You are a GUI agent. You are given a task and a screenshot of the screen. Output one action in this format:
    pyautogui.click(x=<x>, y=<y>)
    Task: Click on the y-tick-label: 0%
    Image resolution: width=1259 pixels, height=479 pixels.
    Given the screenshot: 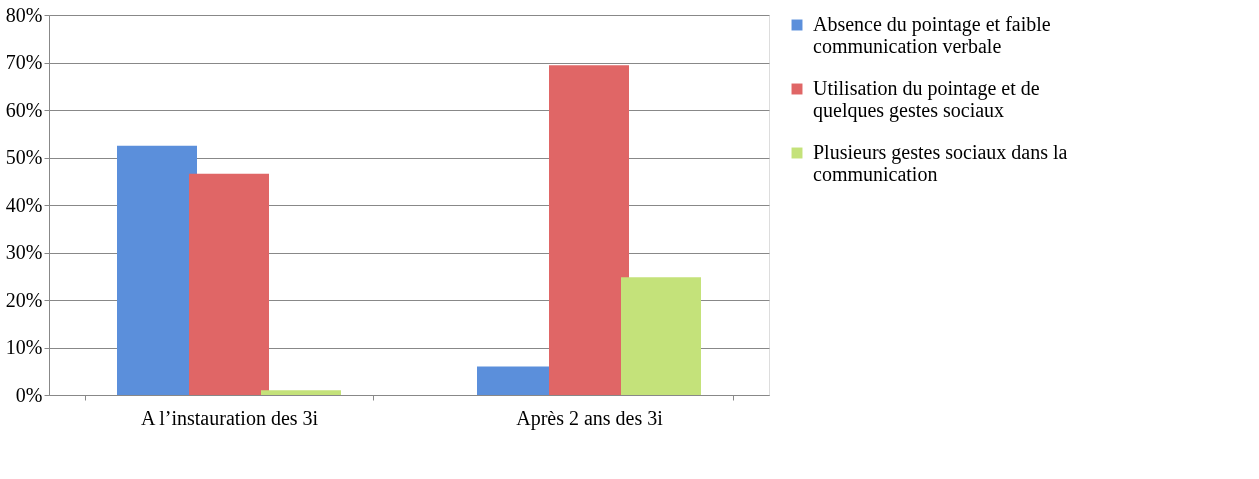 What is the action you would take?
    pyautogui.click(x=29, y=394)
    